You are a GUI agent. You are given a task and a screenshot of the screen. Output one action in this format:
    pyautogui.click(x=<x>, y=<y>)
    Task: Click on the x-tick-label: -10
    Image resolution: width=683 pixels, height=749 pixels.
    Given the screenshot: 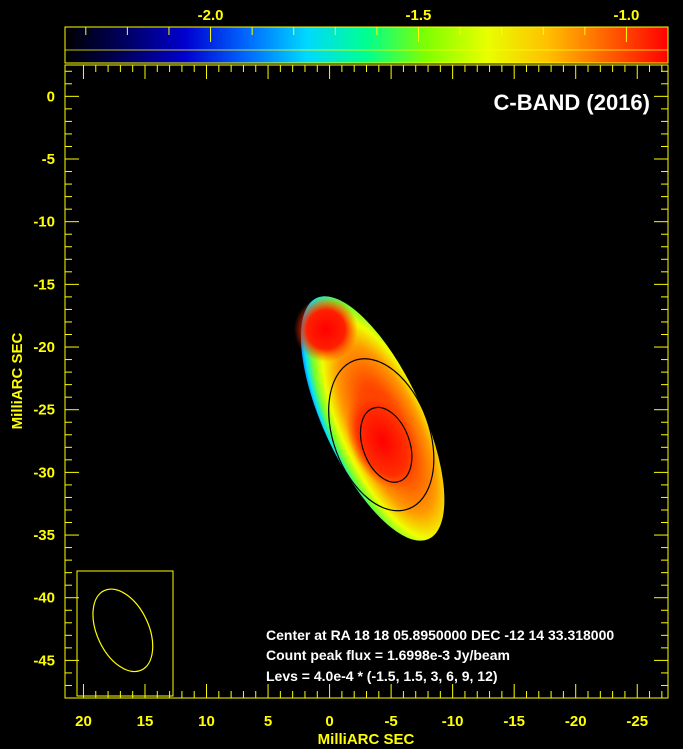 What is the action you would take?
    pyautogui.click(x=453, y=721)
    